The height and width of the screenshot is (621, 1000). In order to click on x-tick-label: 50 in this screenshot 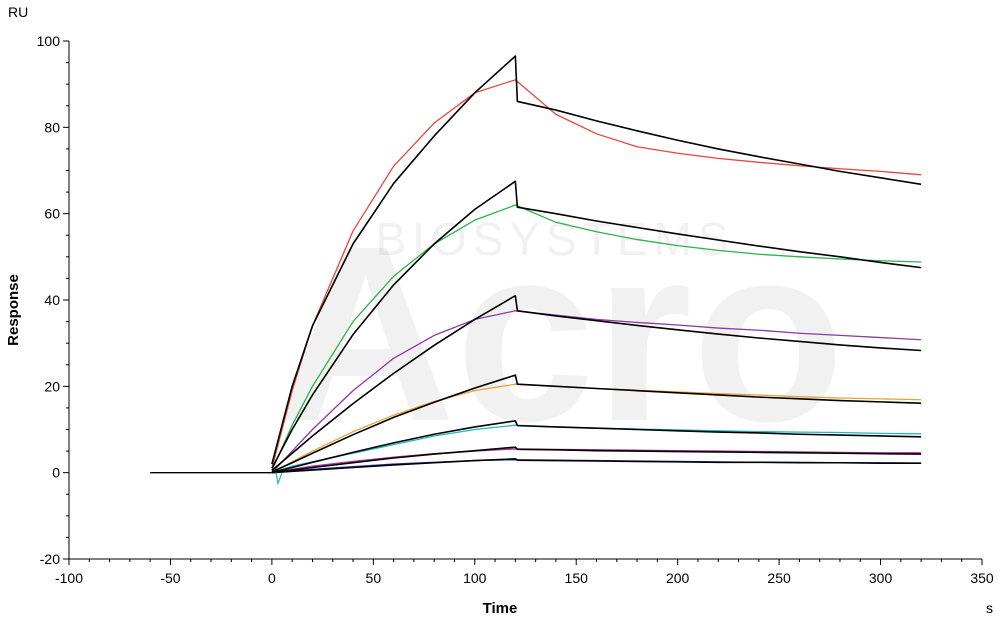, I will do `click(374, 578)`.